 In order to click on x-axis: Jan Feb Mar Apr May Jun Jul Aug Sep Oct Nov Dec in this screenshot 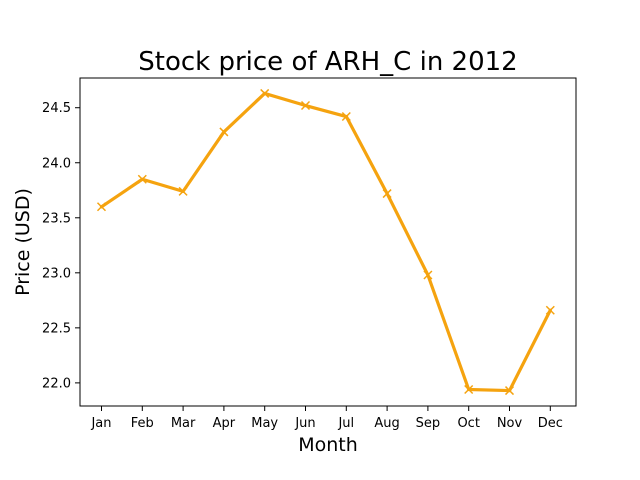, I will do `click(326, 418)`.